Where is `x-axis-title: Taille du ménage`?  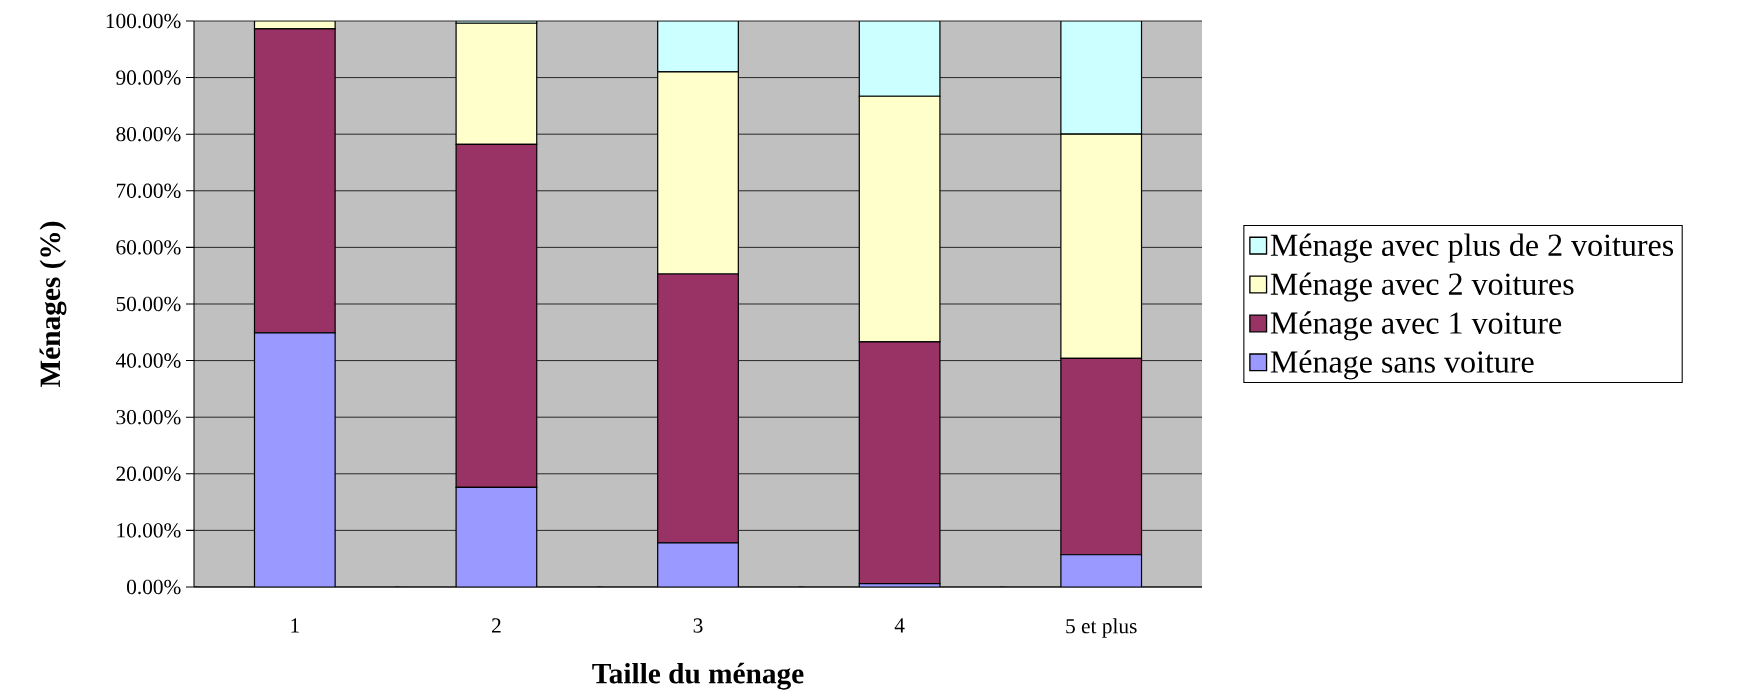 x-axis-title: Taille du ménage is located at coordinates (698, 676).